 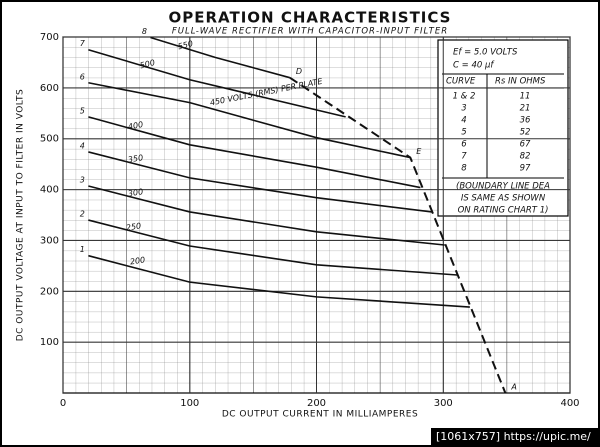 I want to click on curve-number: 5, so click(x=82, y=110).